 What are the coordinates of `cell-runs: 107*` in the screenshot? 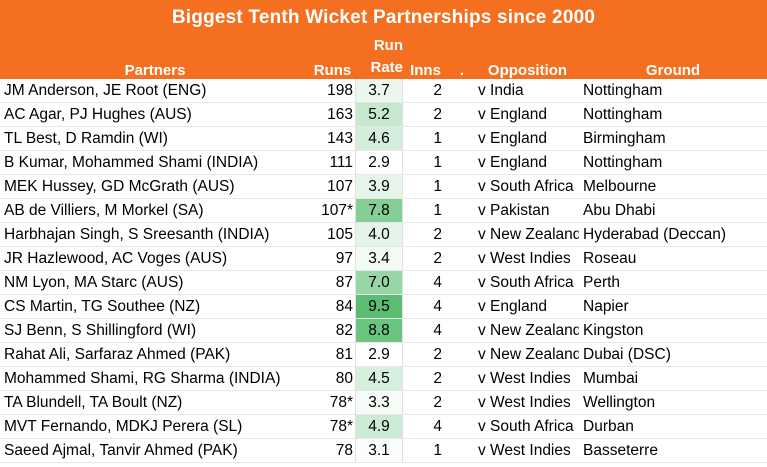 It's located at (337, 210).